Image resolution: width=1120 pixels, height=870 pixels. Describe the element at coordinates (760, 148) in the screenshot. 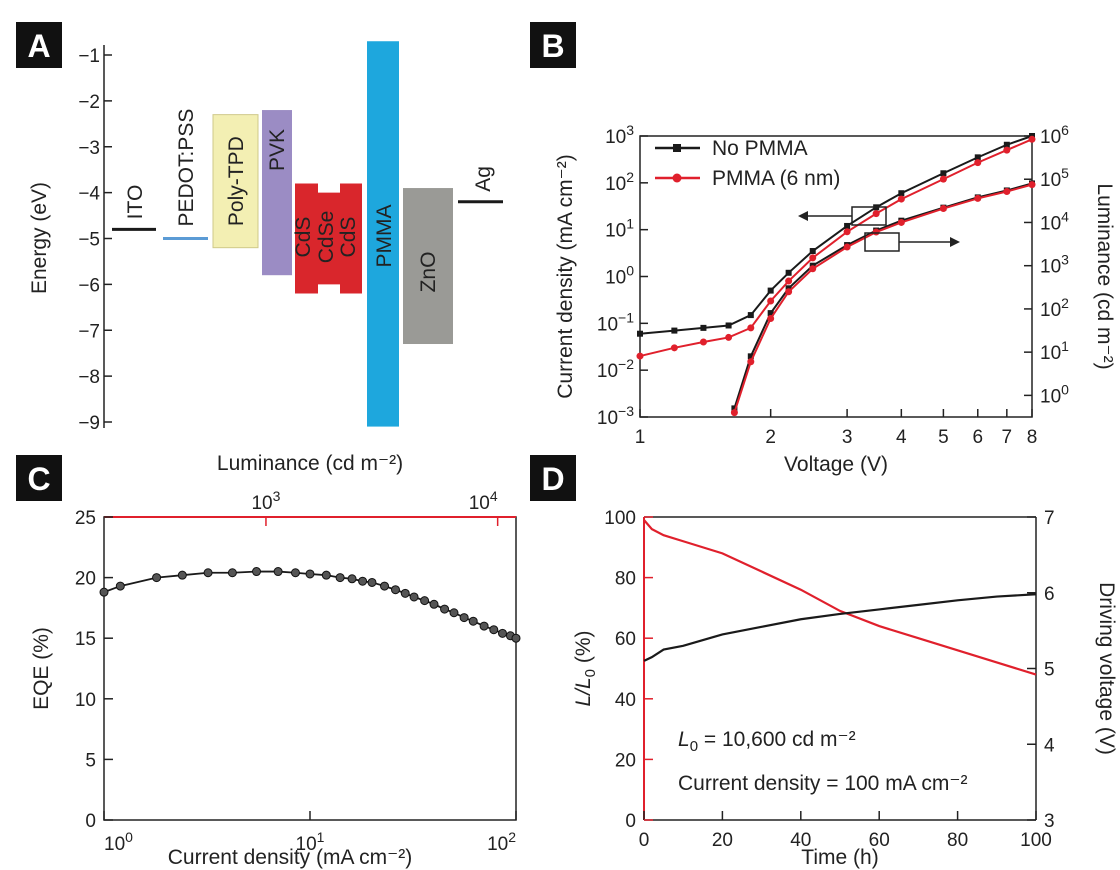

I see `legend-label: No PMMA` at that location.